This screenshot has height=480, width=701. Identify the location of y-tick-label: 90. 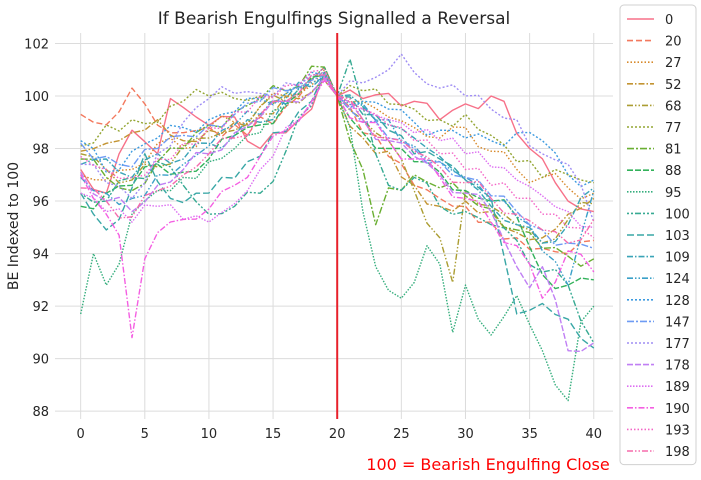
(40, 360).